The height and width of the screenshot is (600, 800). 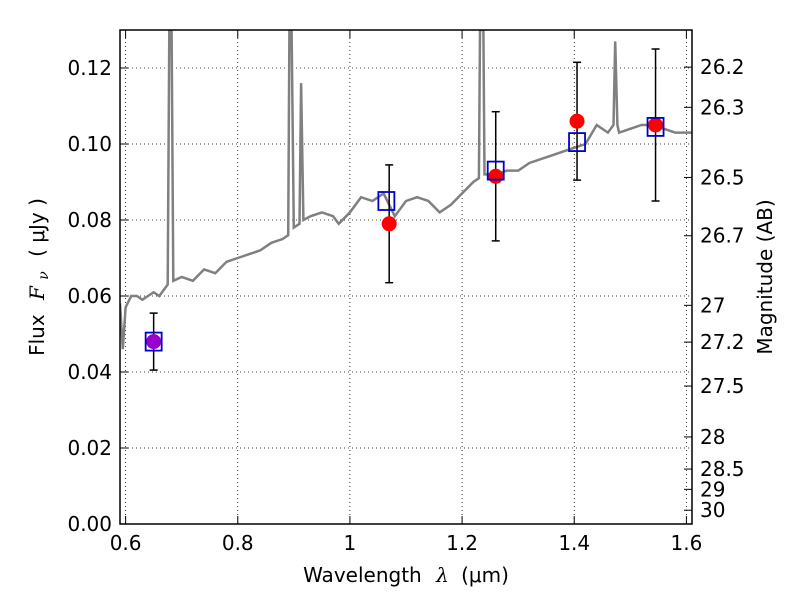 I want to click on x-tick-label: 1.4, so click(x=574, y=543).